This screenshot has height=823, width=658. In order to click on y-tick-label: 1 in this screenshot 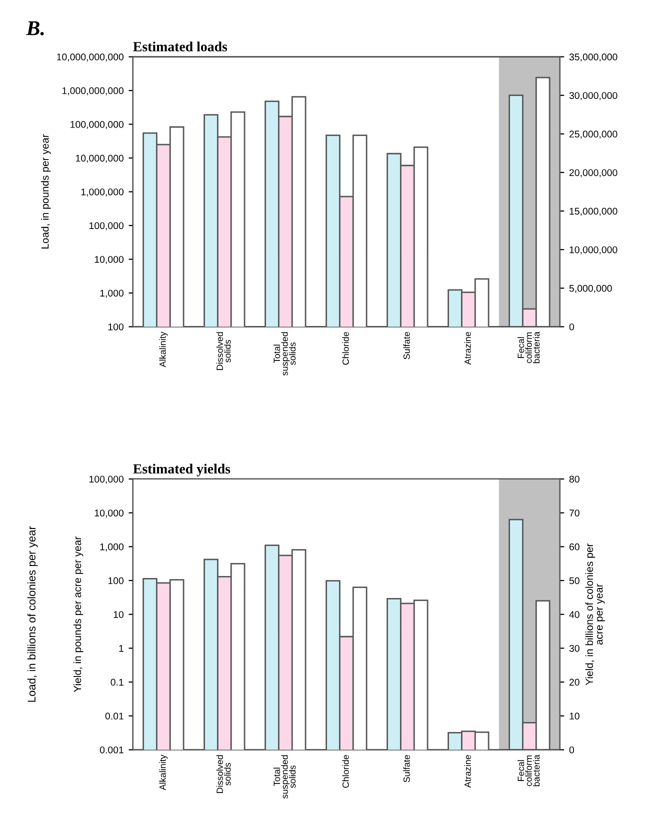, I will do `click(121, 648)`.